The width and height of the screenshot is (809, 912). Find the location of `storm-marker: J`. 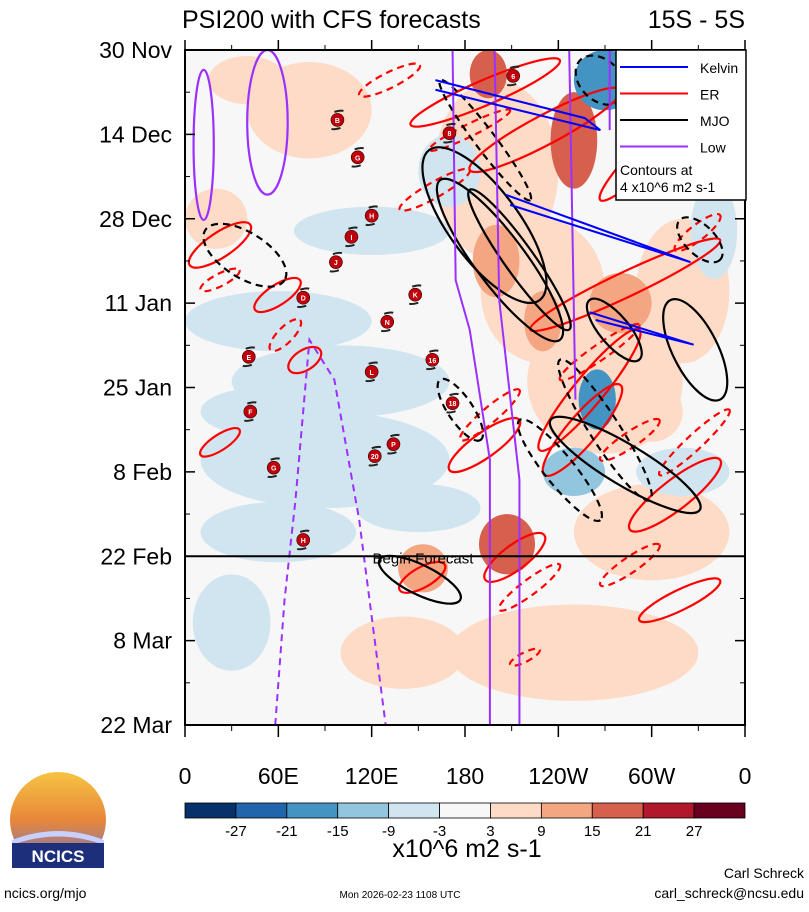

storm-marker: J is located at coordinates (336, 262).